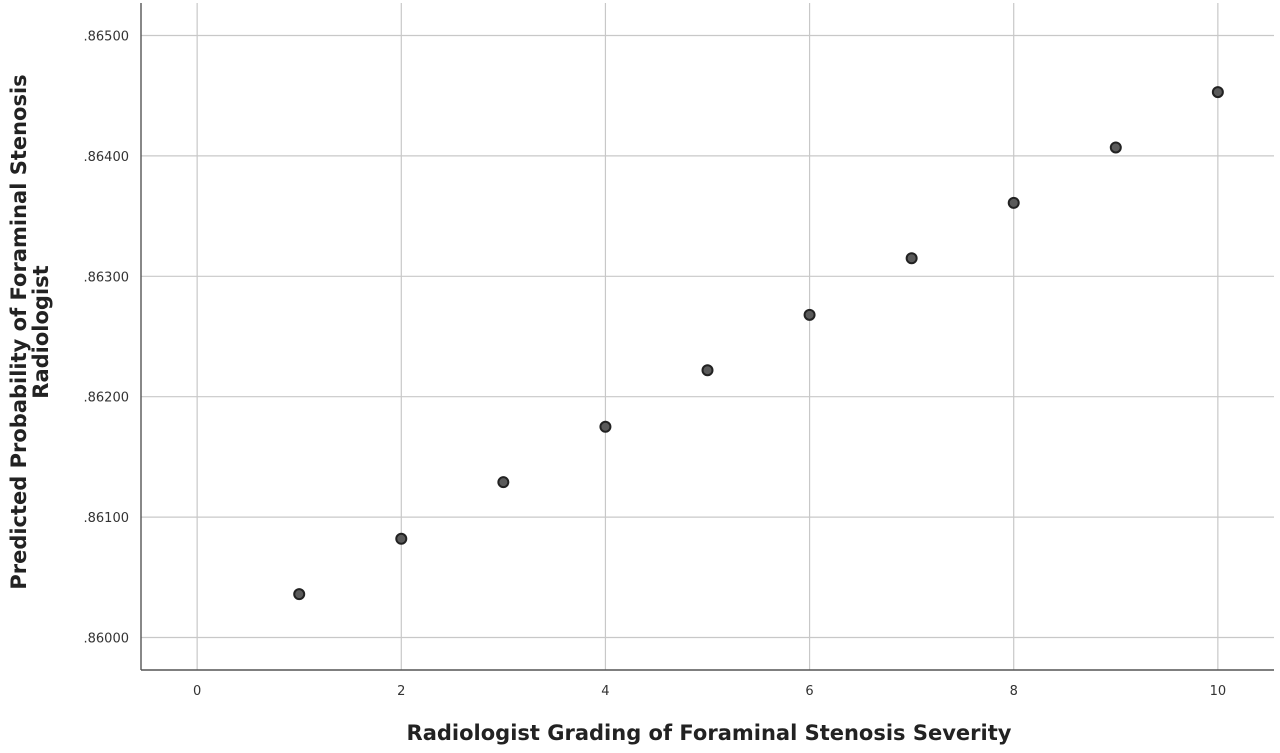  What do you see at coordinates (809, 691) in the screenshot?
I see `x-tick-label: 6` at bounding box center [809, 691].